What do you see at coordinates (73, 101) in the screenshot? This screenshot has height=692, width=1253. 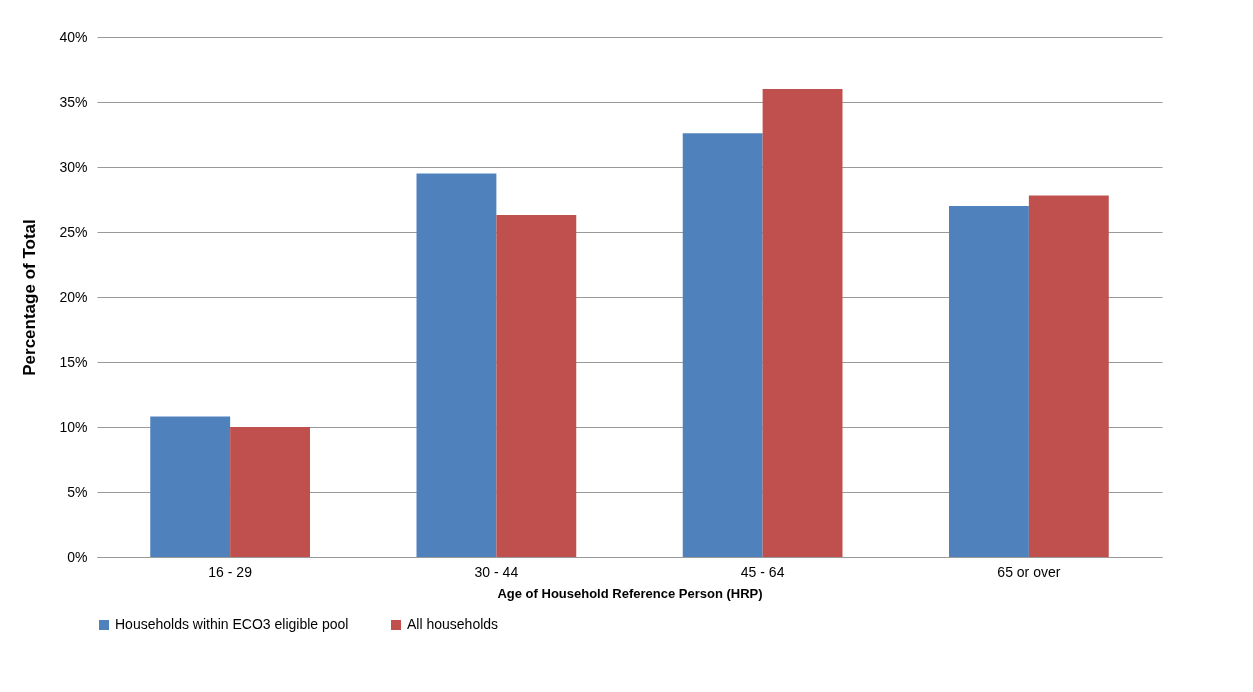 I see `y-tick-label: 35%` at bounding box center [73, 101].